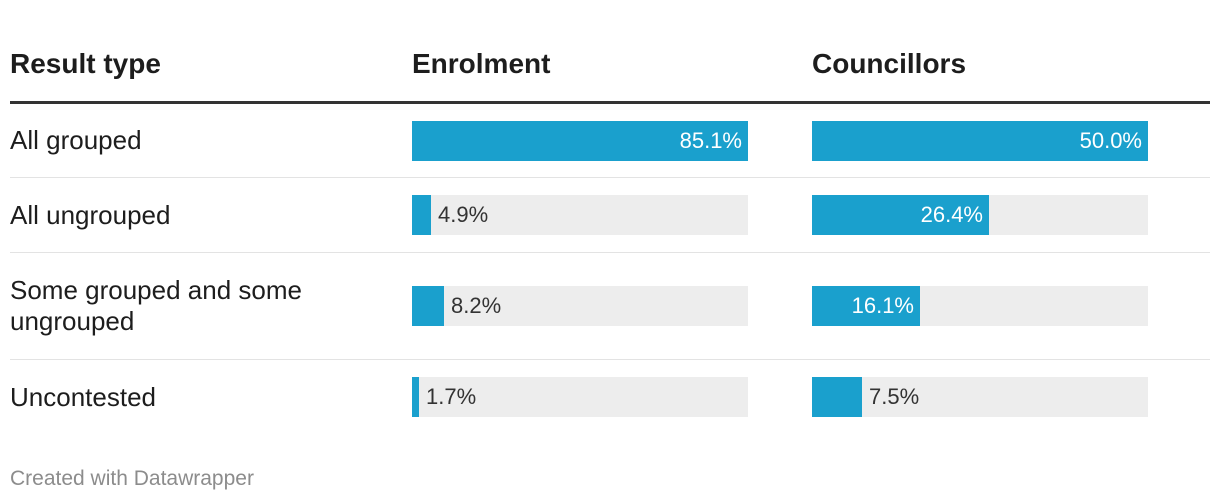 The width and height of the screenshot is (1220, 504). I want to click on councillors-value-label: 7.5%, so click(894, 396).